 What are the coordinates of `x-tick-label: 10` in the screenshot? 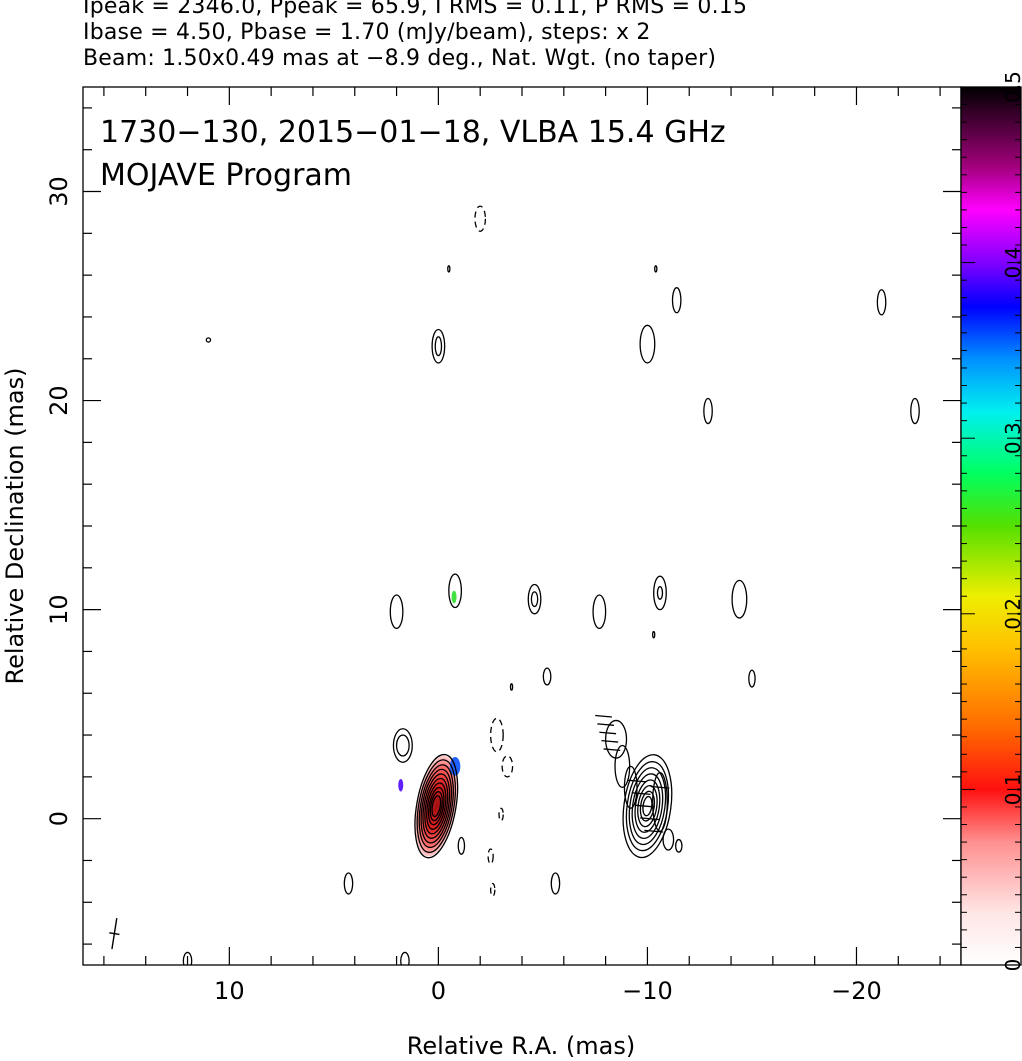 It's located at (229, 991).